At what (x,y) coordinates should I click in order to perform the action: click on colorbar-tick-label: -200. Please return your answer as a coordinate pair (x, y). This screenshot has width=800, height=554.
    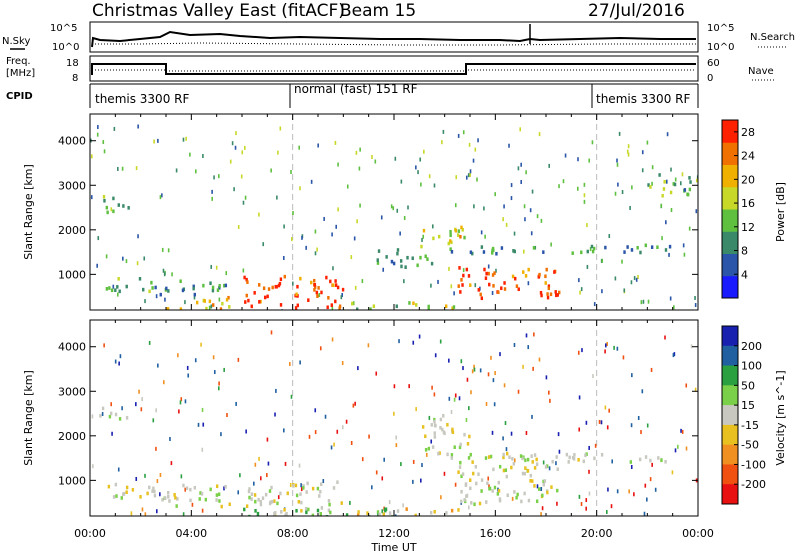
    Looking at the image, I should click on (753, 484).